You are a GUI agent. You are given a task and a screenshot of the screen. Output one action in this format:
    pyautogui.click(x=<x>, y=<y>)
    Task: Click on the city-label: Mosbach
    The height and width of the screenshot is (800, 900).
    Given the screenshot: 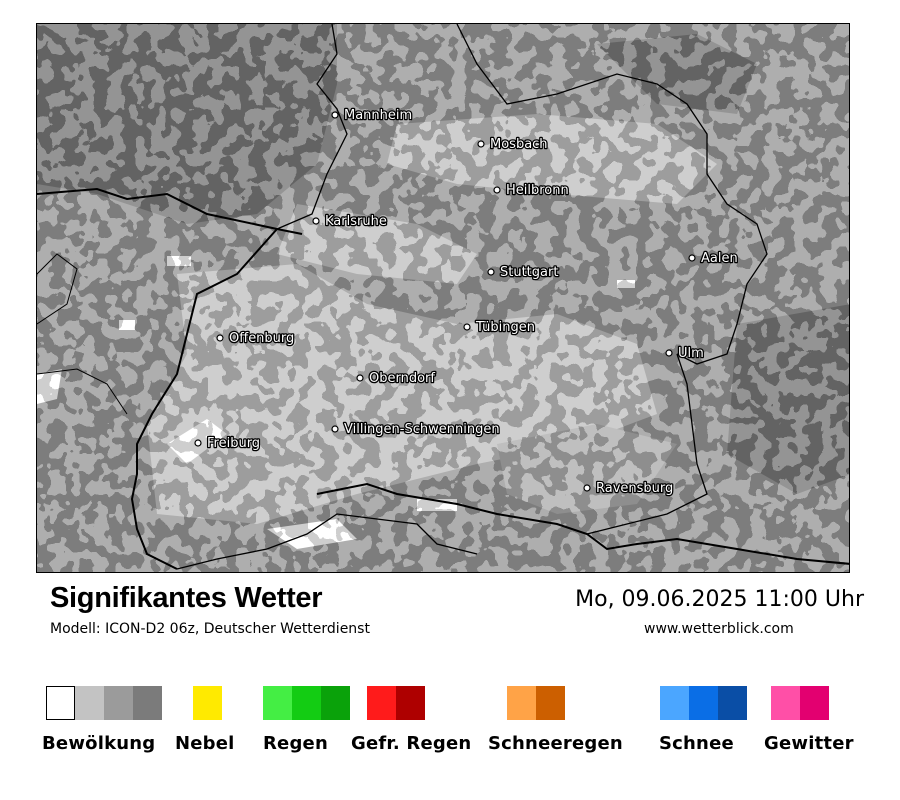 What is the action you would take?
    pyautogui.click(x=519, y=144)
    